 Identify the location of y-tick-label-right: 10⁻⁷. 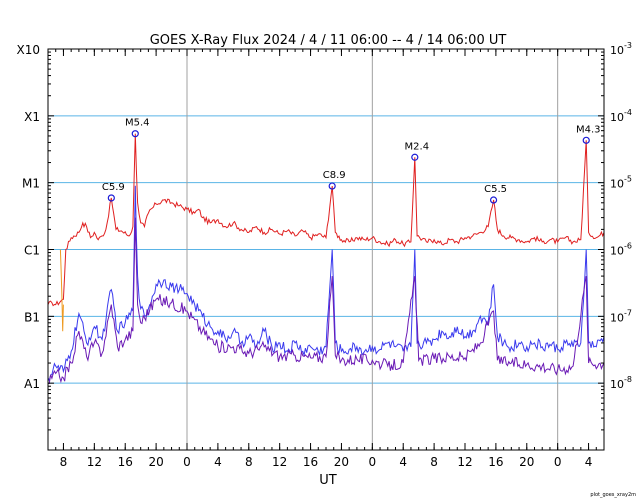
(621, 316).